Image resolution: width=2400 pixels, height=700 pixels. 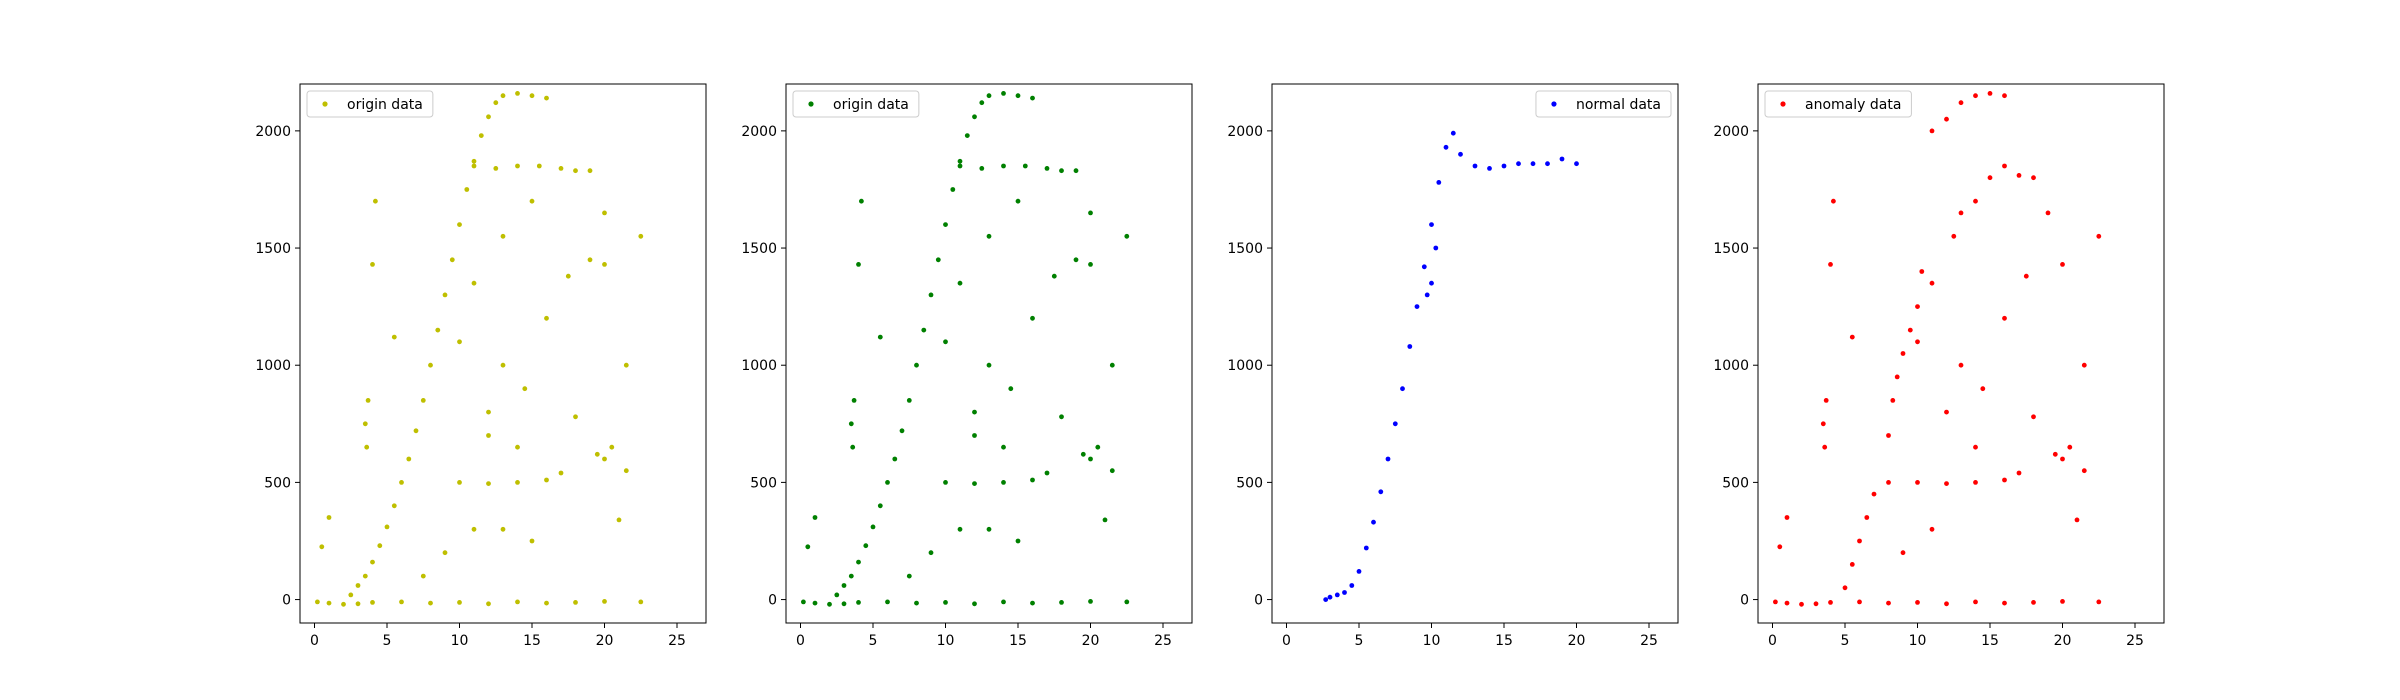 What do you see at coordinates (1245, 249) in the screenshot?
I see `y-tick-label: 1500` at bounding box center [1245, 249].